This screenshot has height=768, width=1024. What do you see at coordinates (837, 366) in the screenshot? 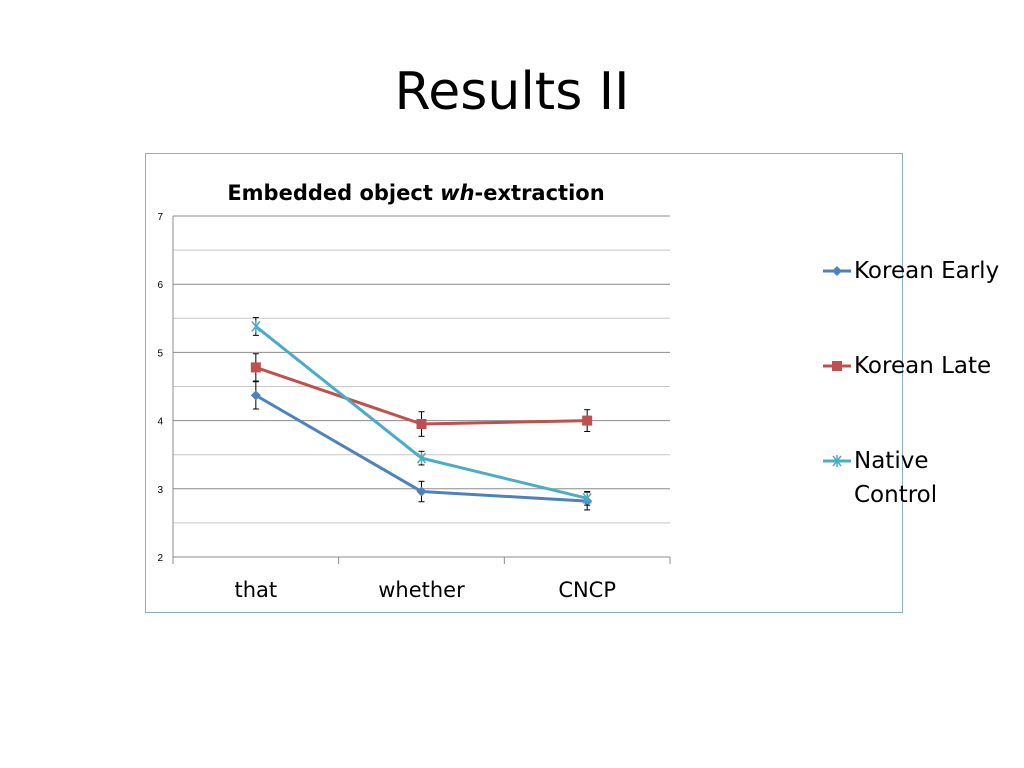
I see `legend-marker-korean-late` at bounding box center [837, 366].